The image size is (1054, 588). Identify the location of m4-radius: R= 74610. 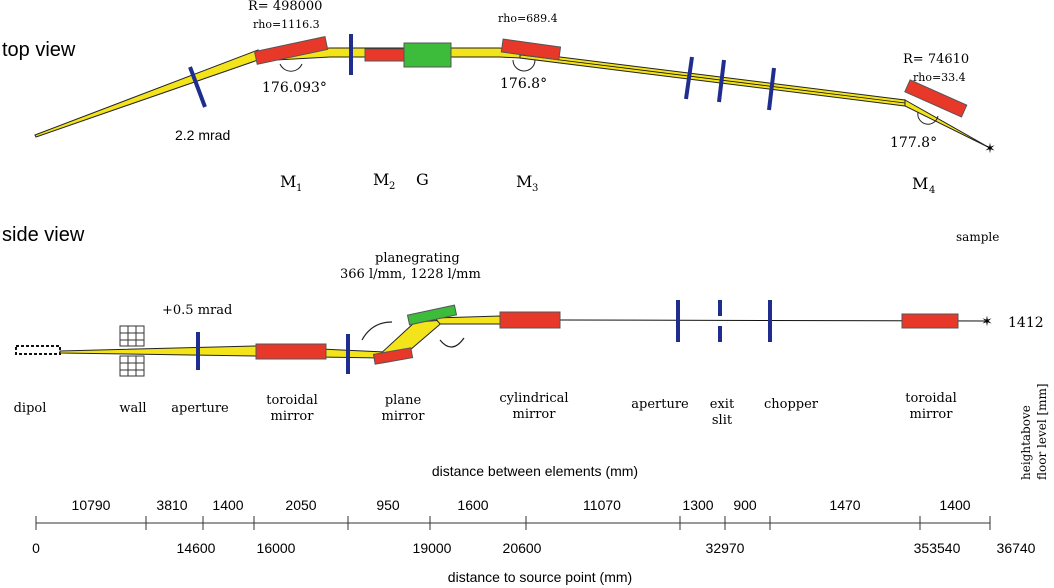
(936, 59).